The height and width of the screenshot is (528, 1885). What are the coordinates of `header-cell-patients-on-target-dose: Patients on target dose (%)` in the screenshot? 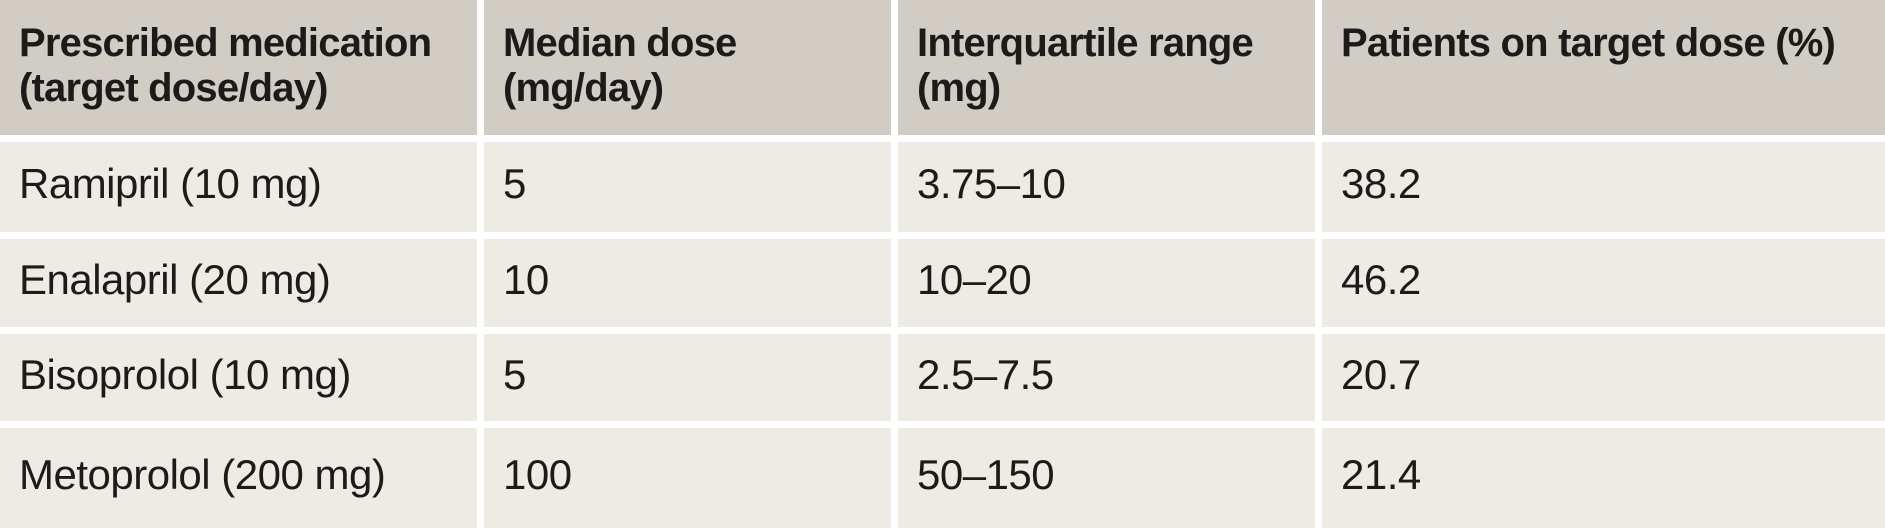 It's located at (1603, 67).